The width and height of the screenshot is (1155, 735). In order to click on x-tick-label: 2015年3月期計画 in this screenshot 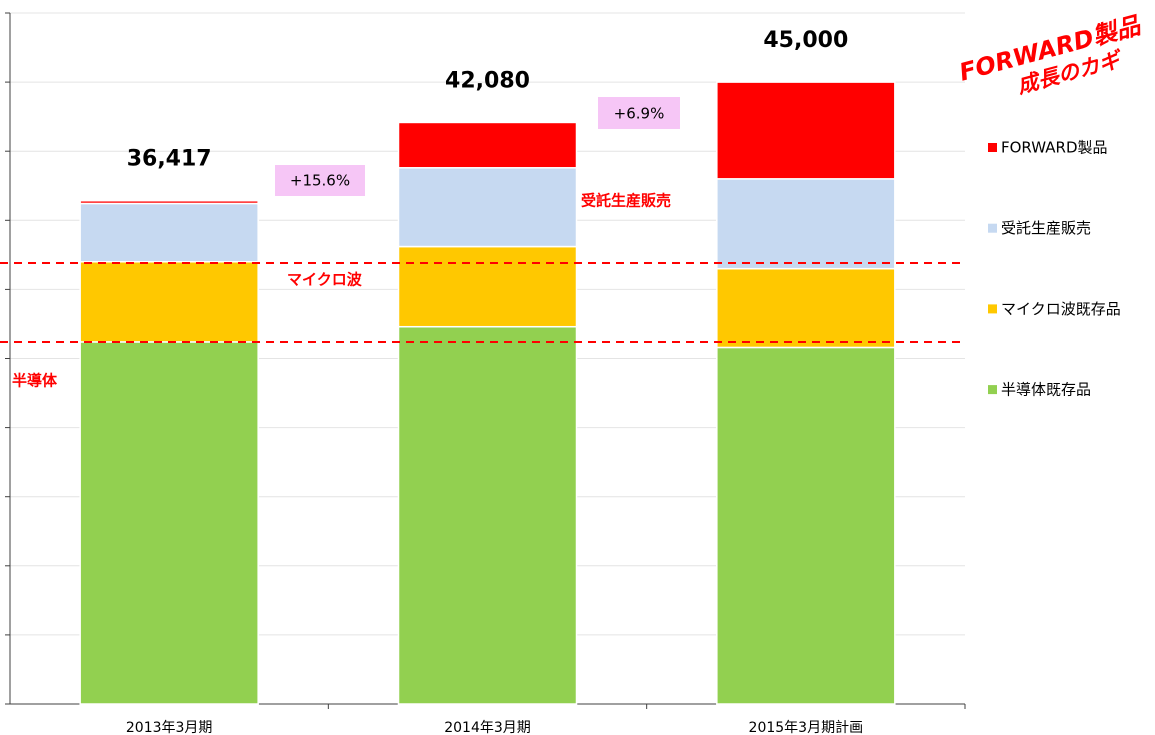, I will do `click(806, 727)`.